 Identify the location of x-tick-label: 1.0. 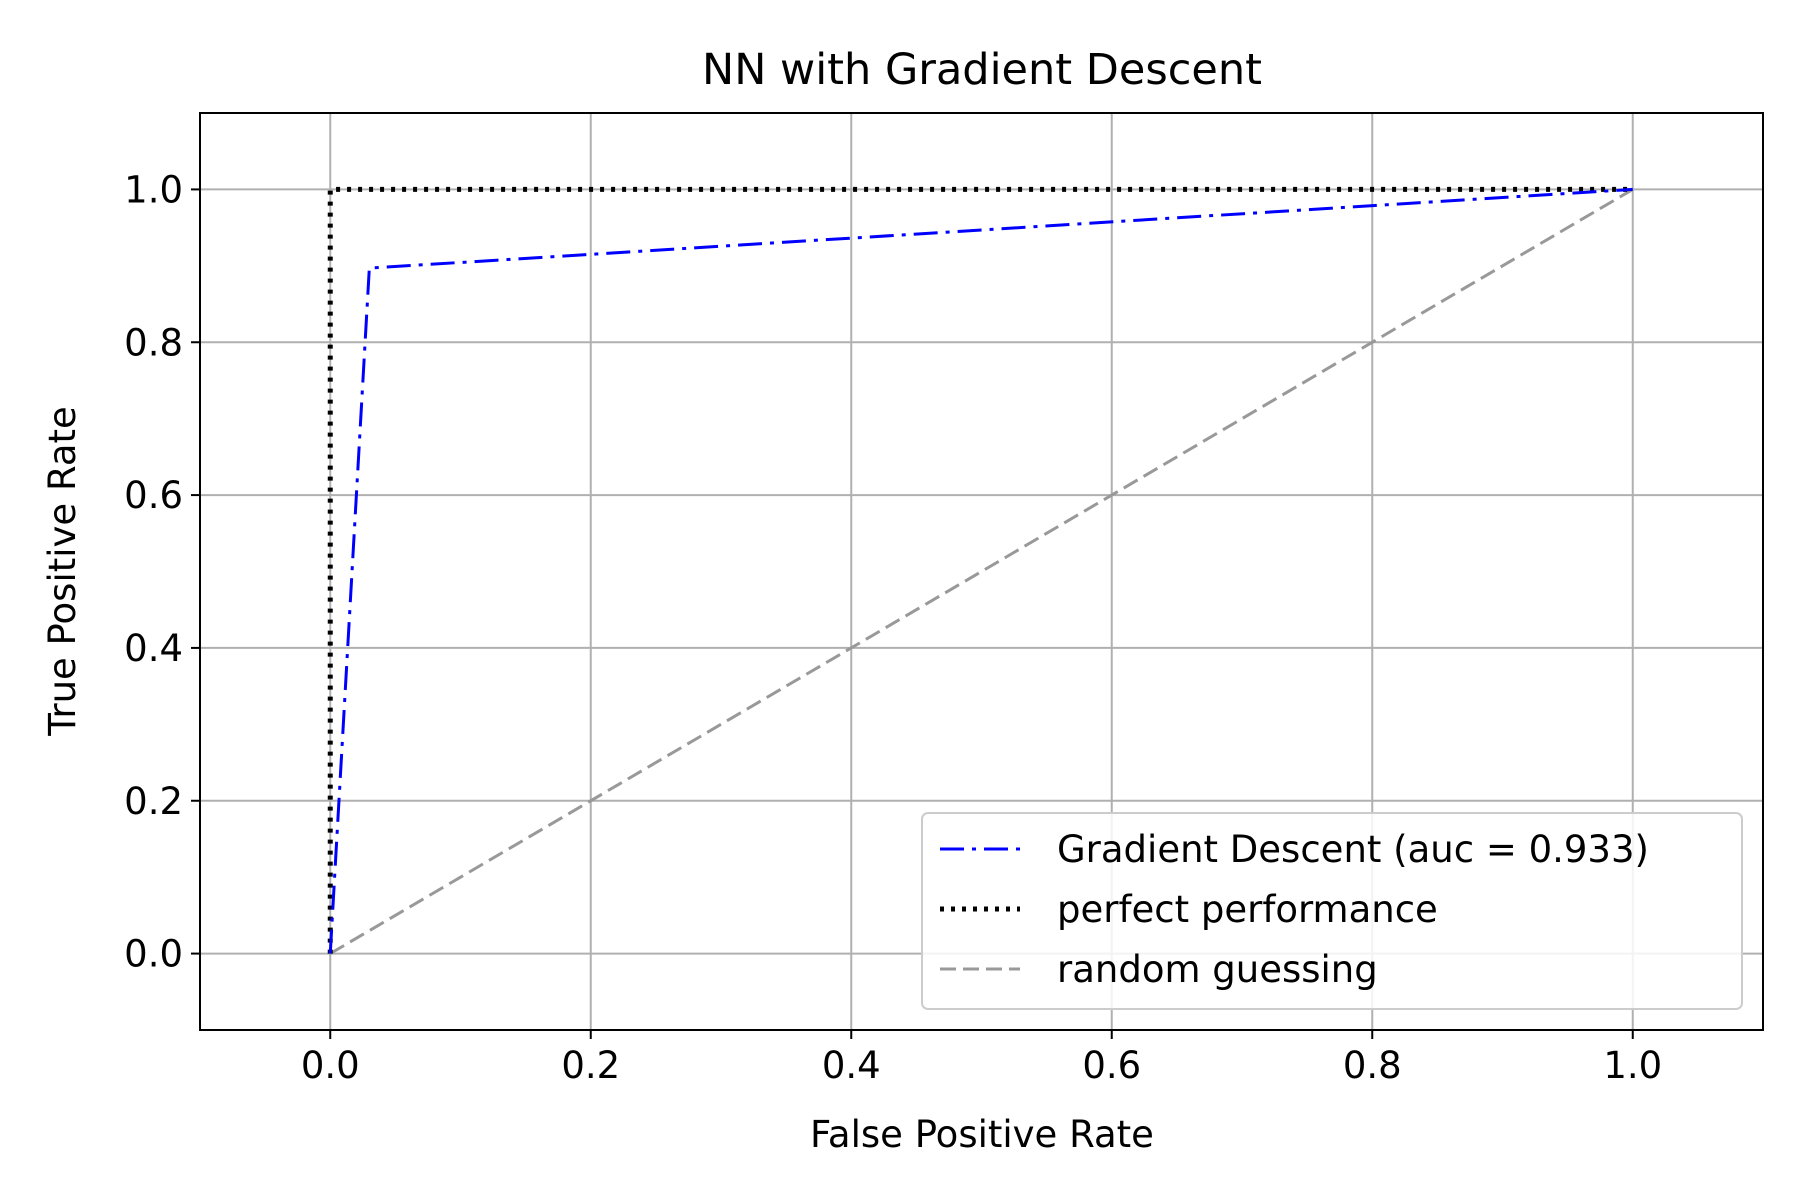
(1632, 1065).